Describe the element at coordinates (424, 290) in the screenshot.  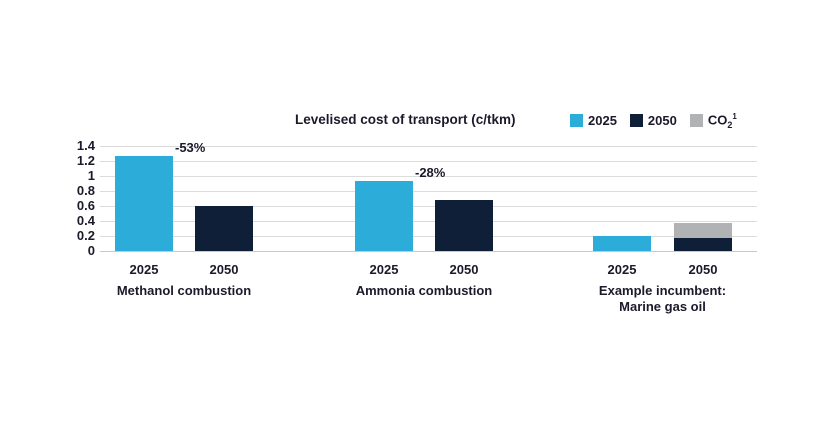
I see `group-label: Ammonia combustion` at that location.